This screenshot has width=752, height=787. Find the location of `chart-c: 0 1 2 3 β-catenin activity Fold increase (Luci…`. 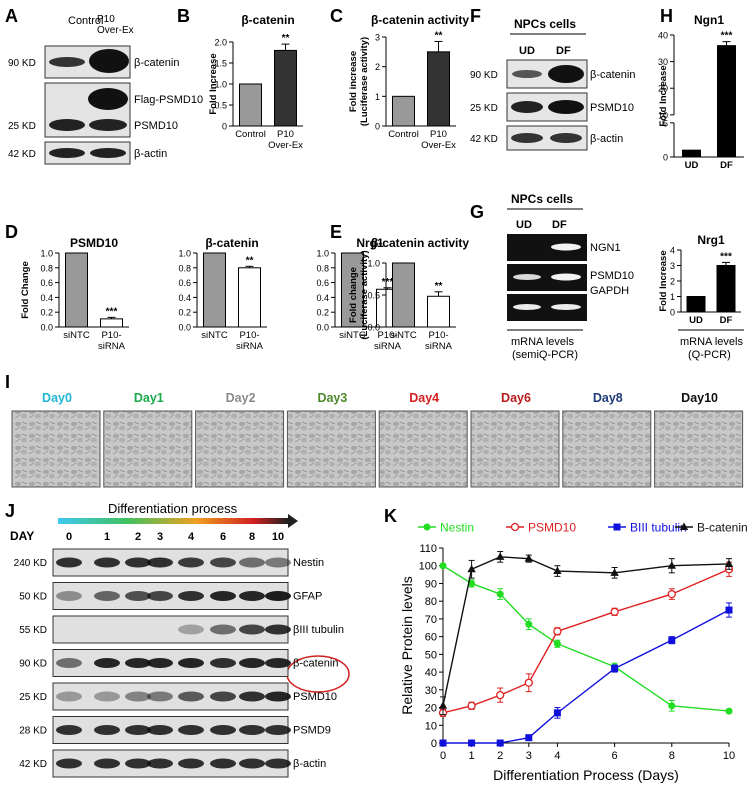

chart-c: 0 1 2 3 β-catenin activity Fold increase (Luci… is located at coordinates (408, 82).